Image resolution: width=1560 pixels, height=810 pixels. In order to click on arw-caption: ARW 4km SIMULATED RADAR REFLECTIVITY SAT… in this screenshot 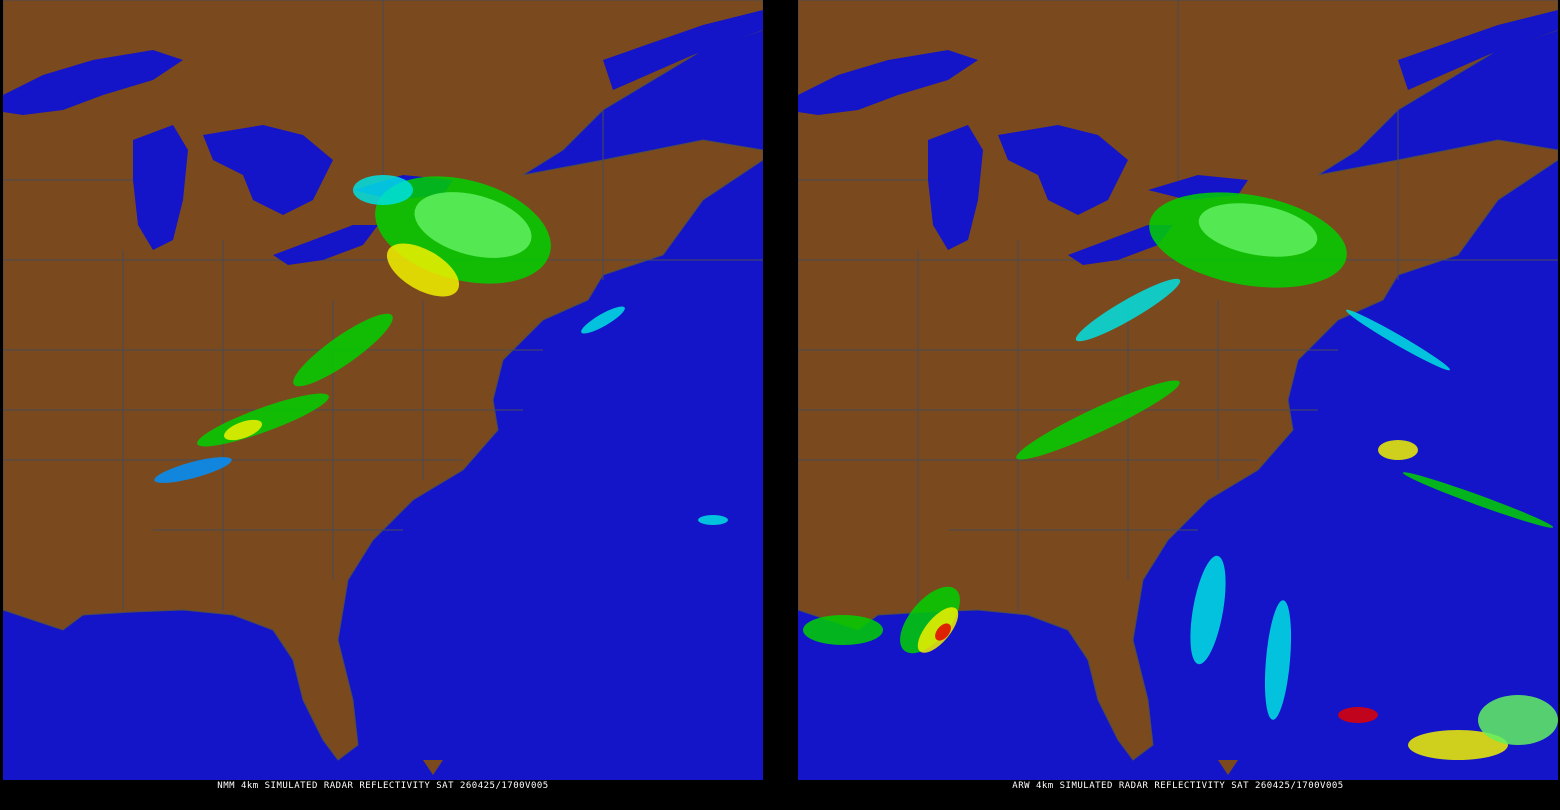, I will do `click(1178, 786)`.